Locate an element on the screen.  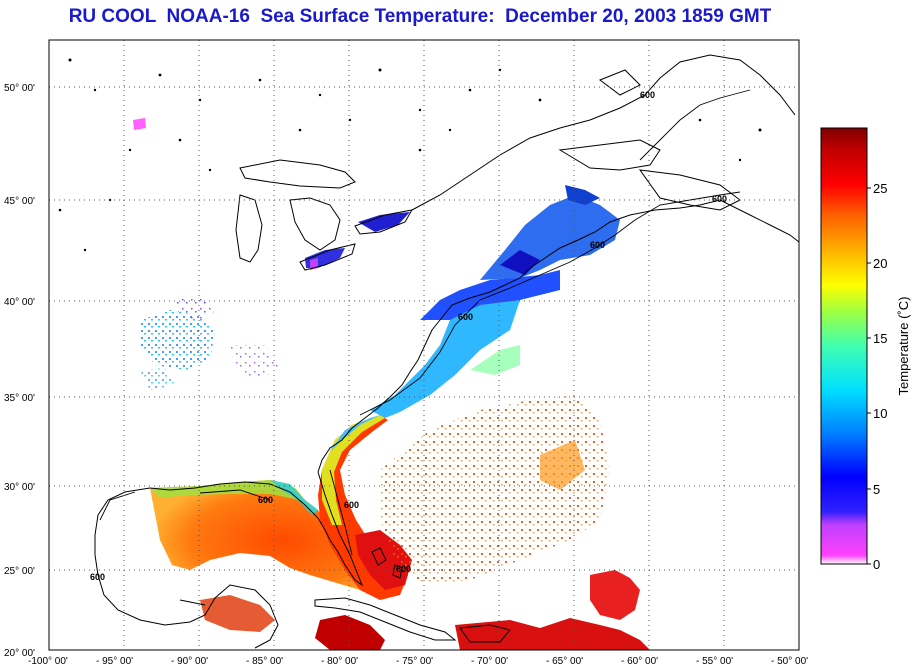
lon-tick-label: - 70° 00' is located at coordinates (489, 661).